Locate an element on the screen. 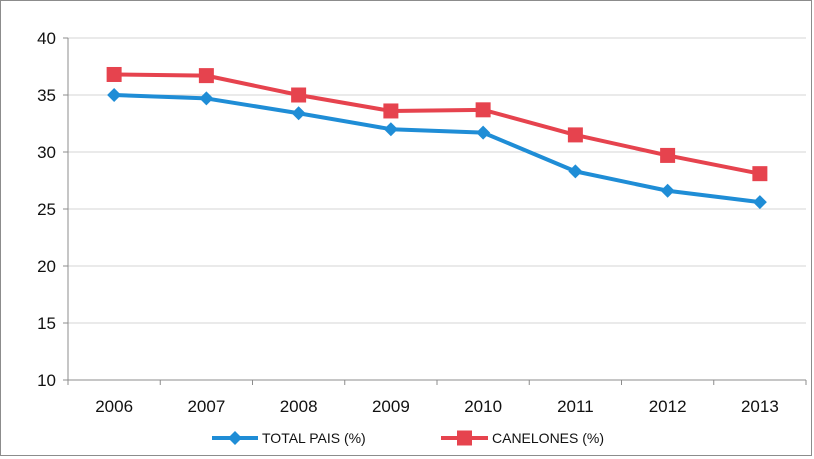 This screenshot has height=459, width=814. y-tick-label: 25 is located at coordinates (46, 209).